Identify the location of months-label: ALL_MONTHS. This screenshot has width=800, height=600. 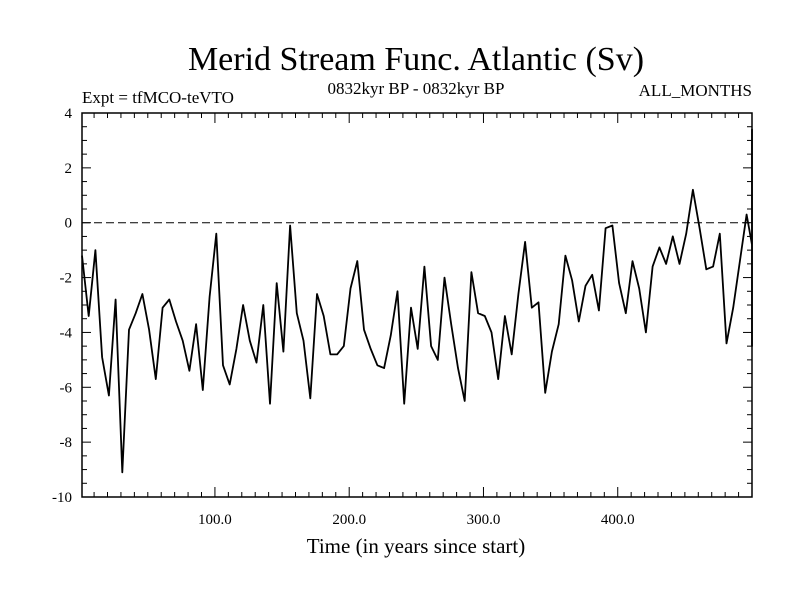
(695, 90).